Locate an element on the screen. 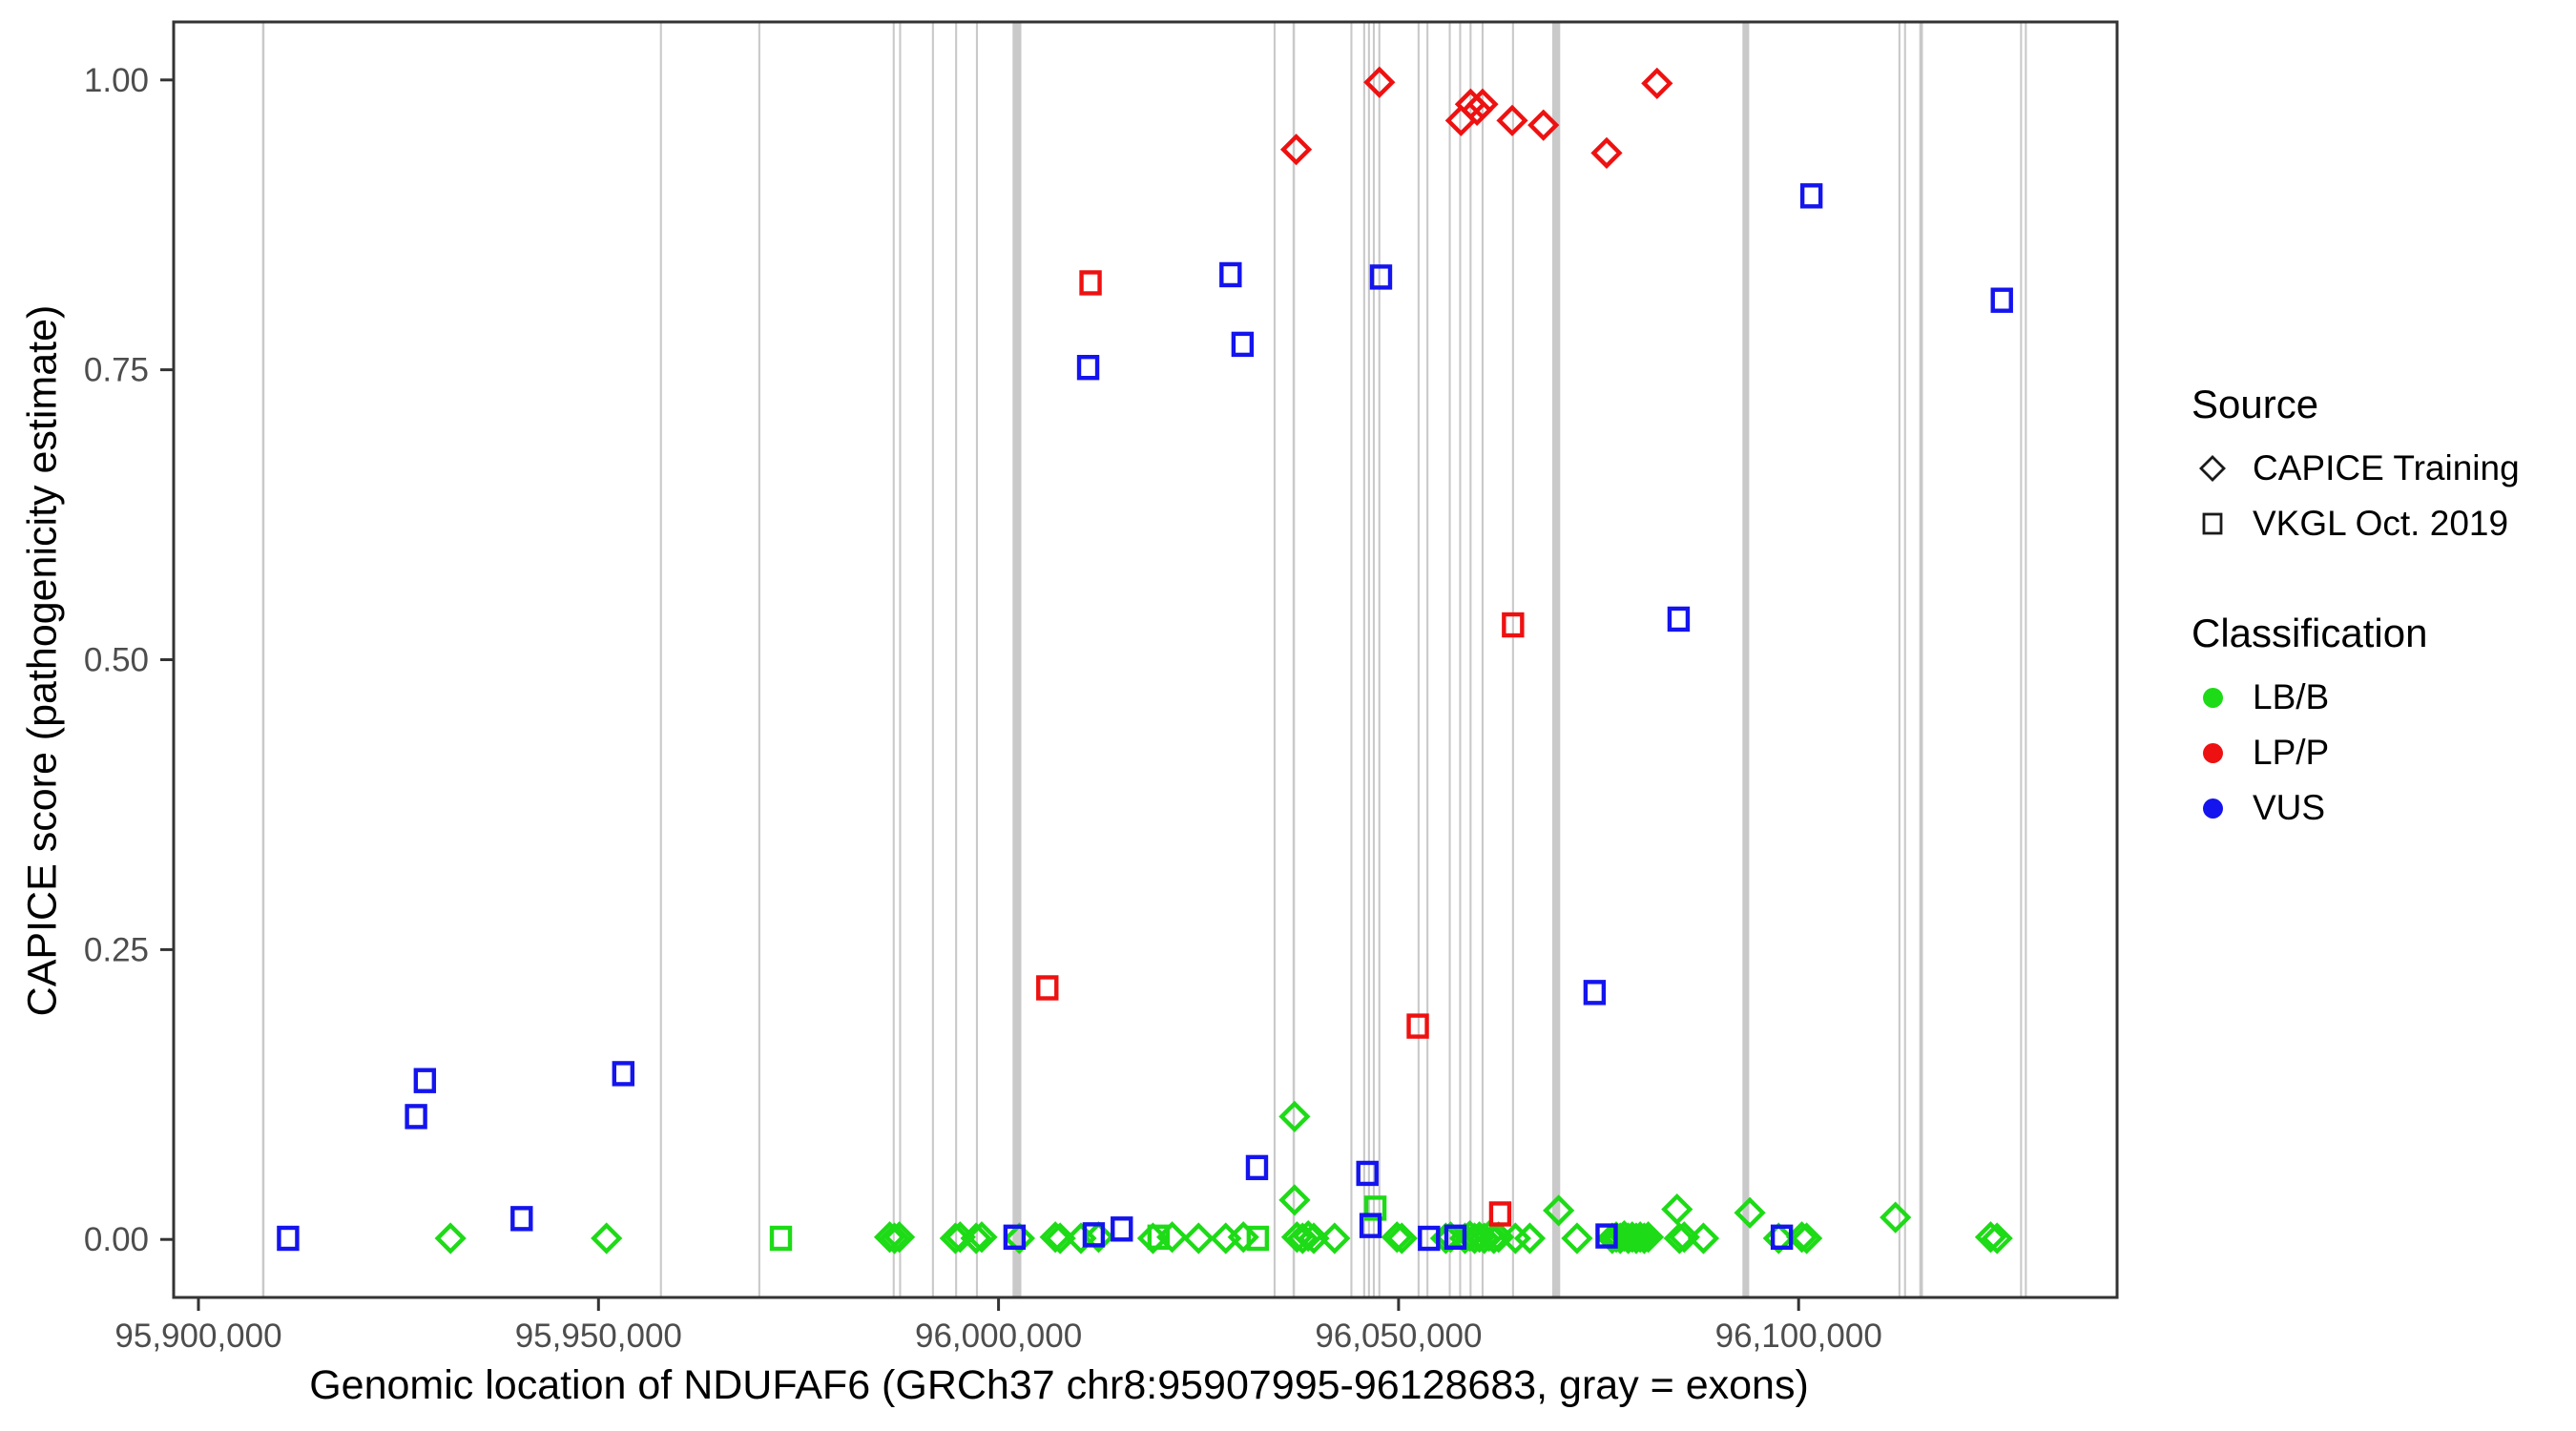 The width and height of the screenshot is (2576, 1431). legend-item-label: LP/P is located at coordinates (2291, 752).